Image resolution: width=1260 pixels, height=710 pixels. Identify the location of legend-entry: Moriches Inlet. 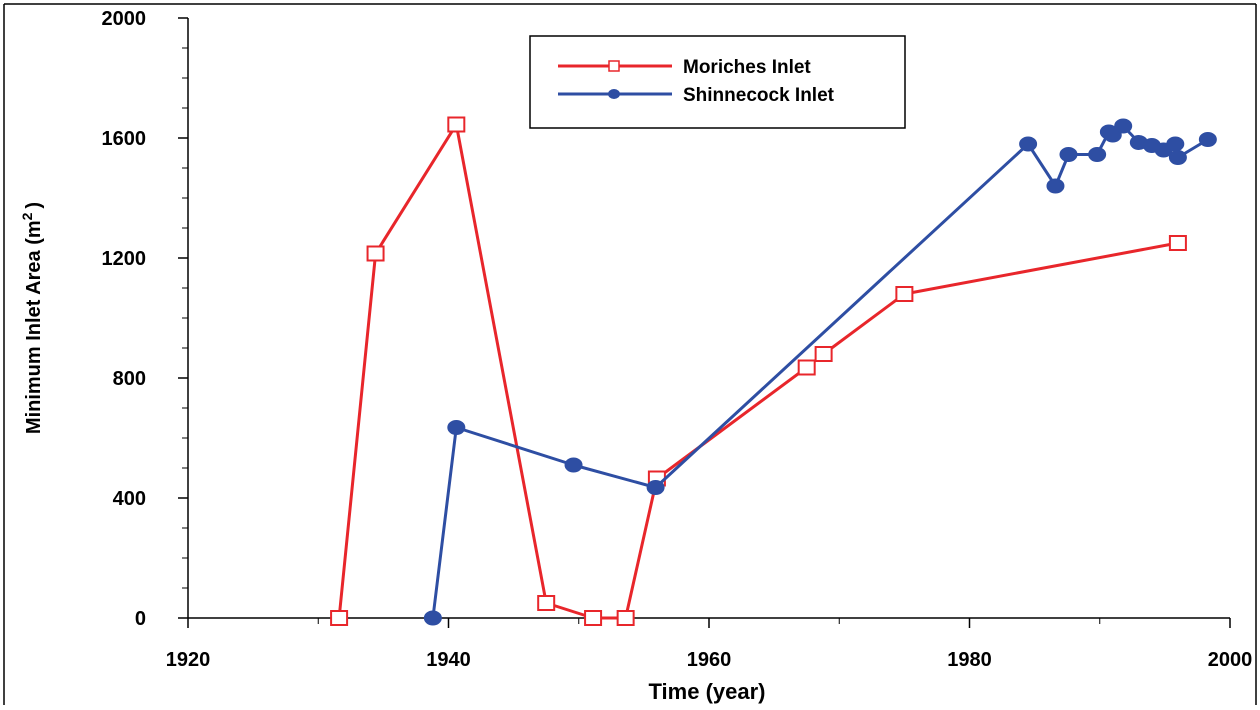
(684, 67).